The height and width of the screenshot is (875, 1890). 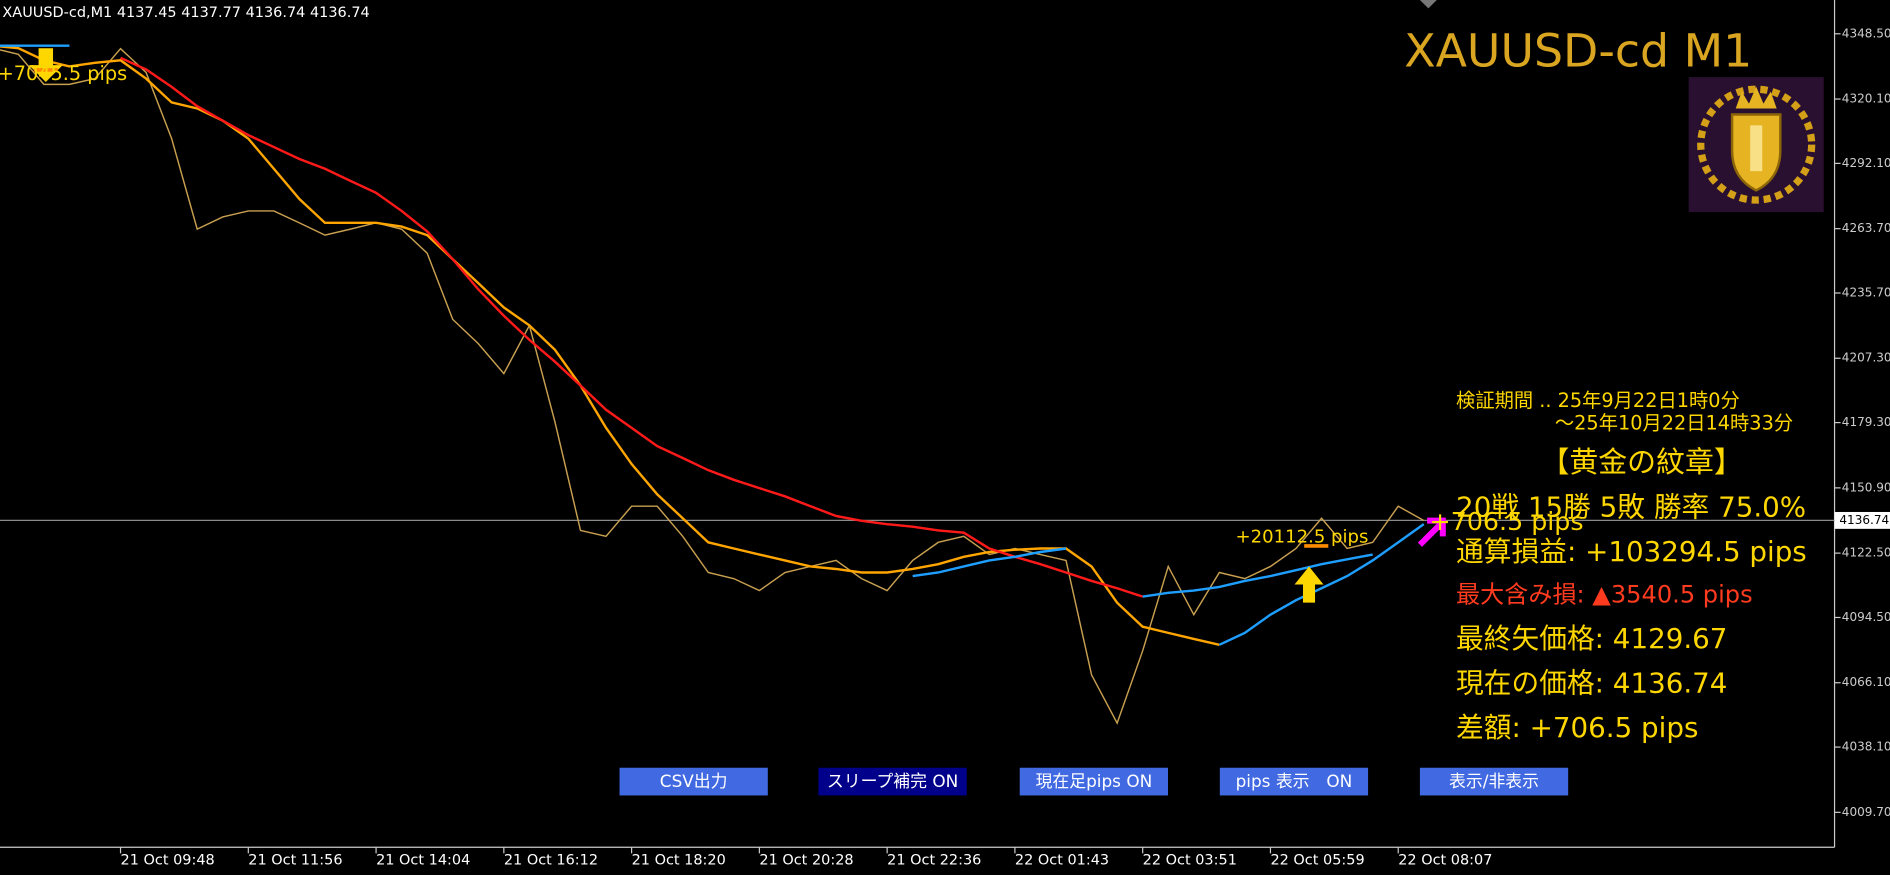 I want to click on x-tick-label: 22 Oct 01:43, so click(x=1062, y=861).